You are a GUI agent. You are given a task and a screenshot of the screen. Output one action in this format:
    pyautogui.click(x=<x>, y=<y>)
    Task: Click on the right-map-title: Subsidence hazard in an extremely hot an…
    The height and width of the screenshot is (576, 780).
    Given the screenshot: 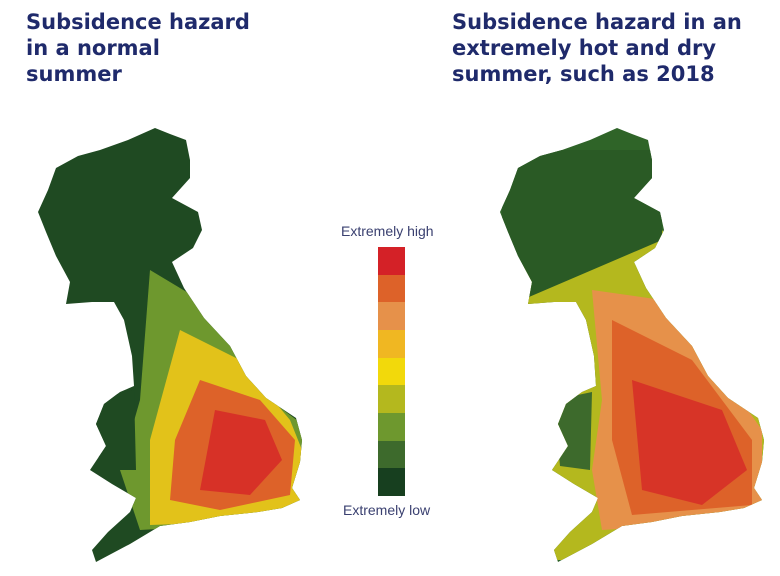 What is the action you would take?
    pyautogui.click(x=597, y=48)
    